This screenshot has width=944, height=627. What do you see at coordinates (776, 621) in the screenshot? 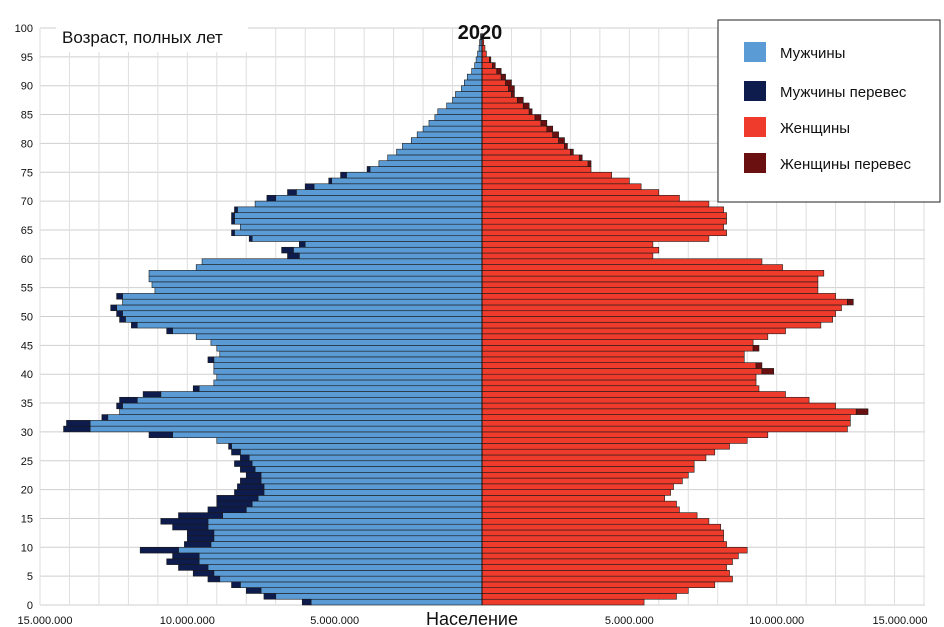
I see `x-tick-label: 10.000.000` at bounding box center [776, 621].